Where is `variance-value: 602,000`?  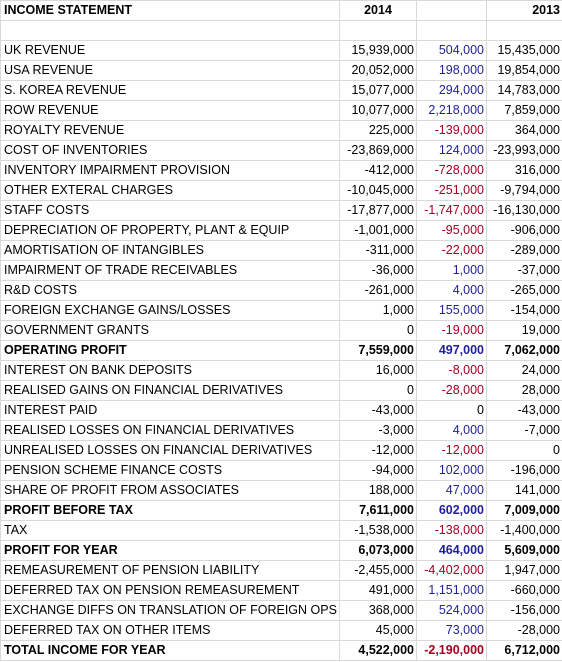 variance-value: 602,000 is located at coordinates (451, 510).